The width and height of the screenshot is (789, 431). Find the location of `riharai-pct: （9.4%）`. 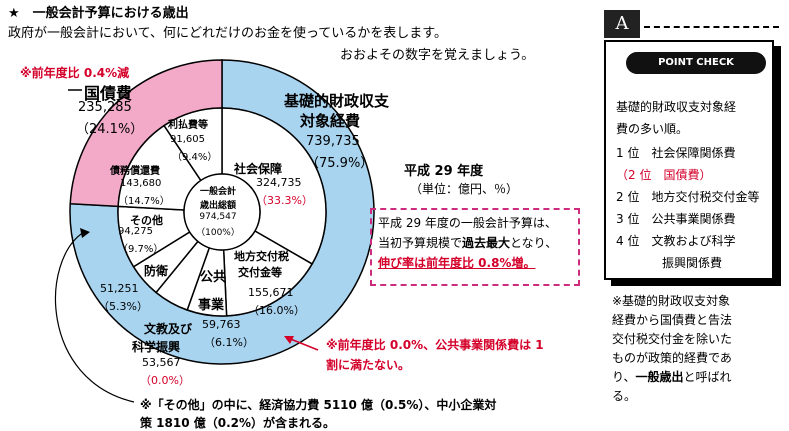

riharai-pct: （9.4%） is located at coordinates (195, 157).